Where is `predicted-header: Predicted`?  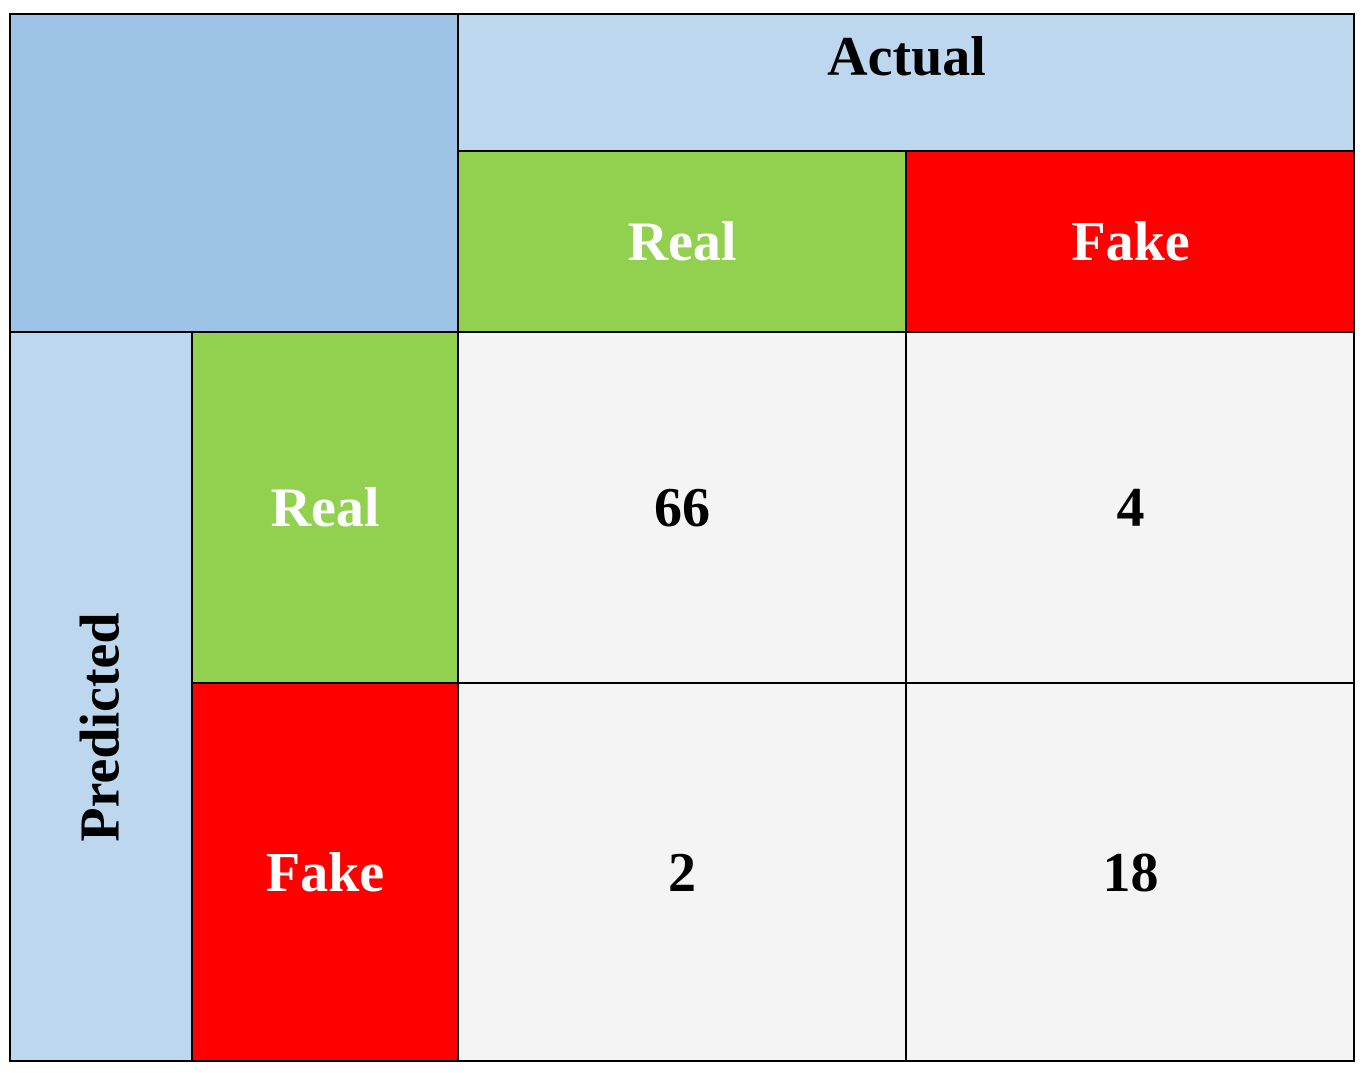 predicted-header: Predicted is located at coordinates (100, 697).